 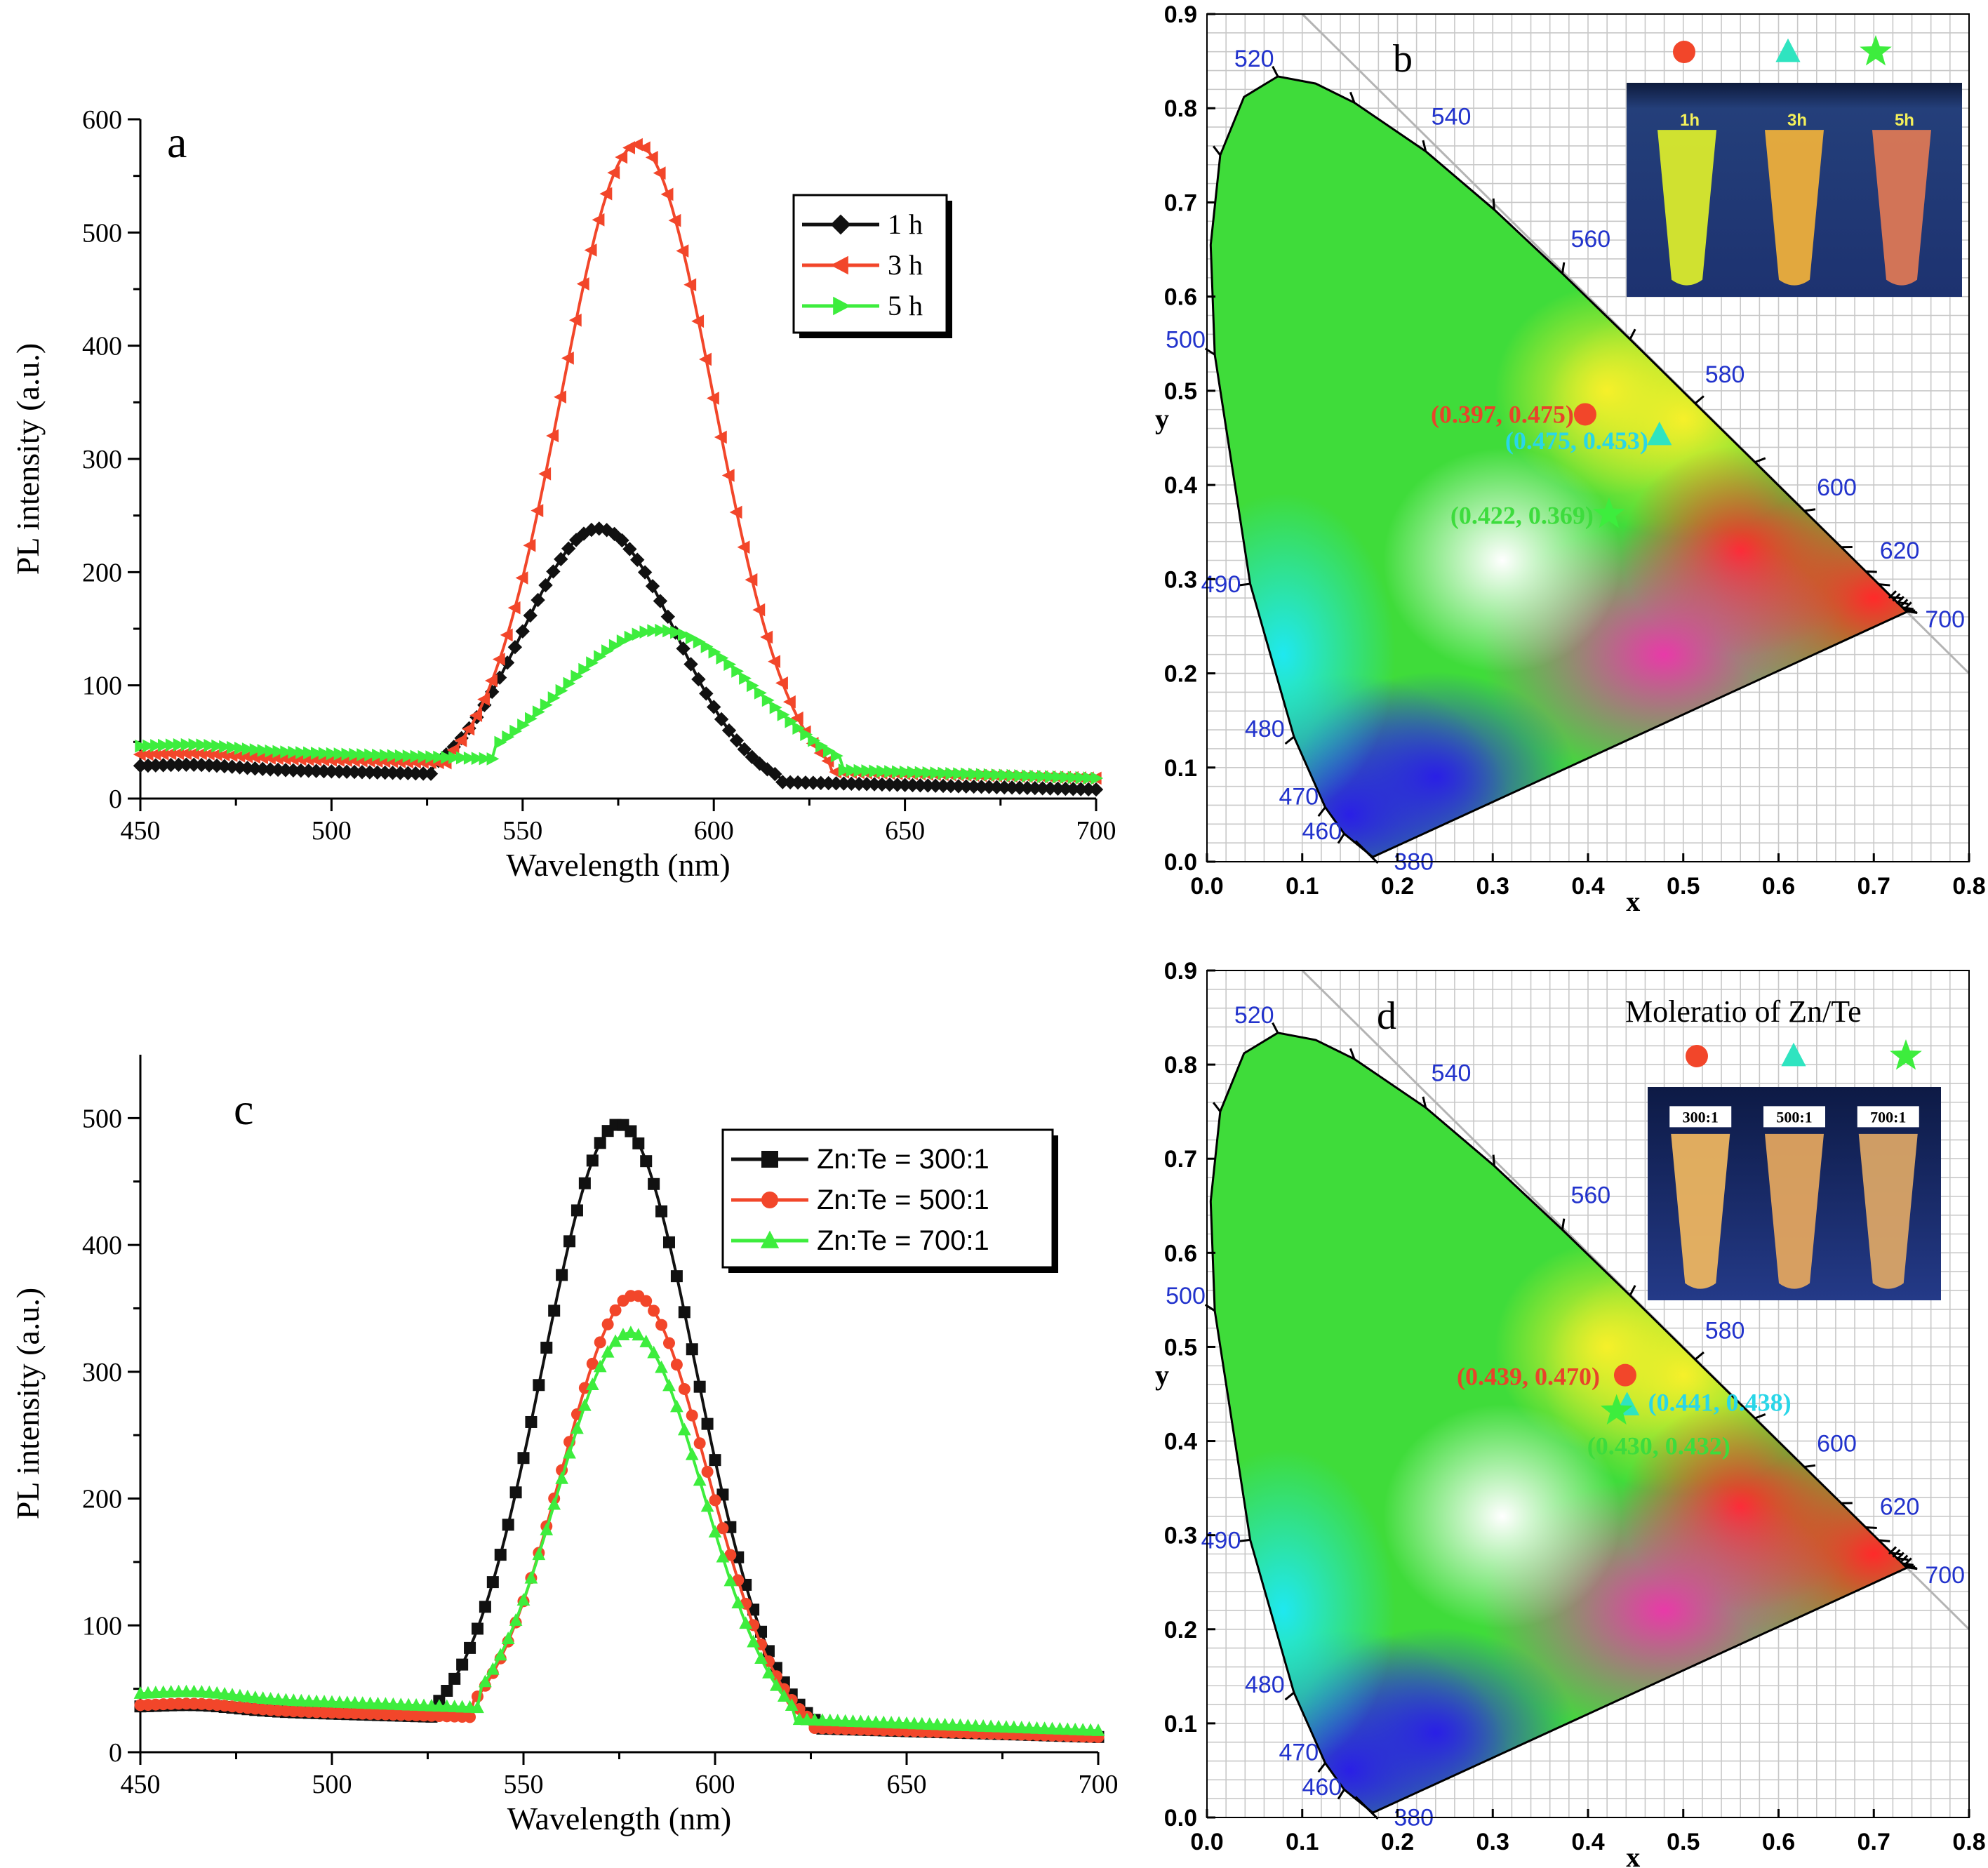 What do you see at coordinates (1794, 208) in the screenshot?
I see `inset-tube` at bounding box center [1794, 208].